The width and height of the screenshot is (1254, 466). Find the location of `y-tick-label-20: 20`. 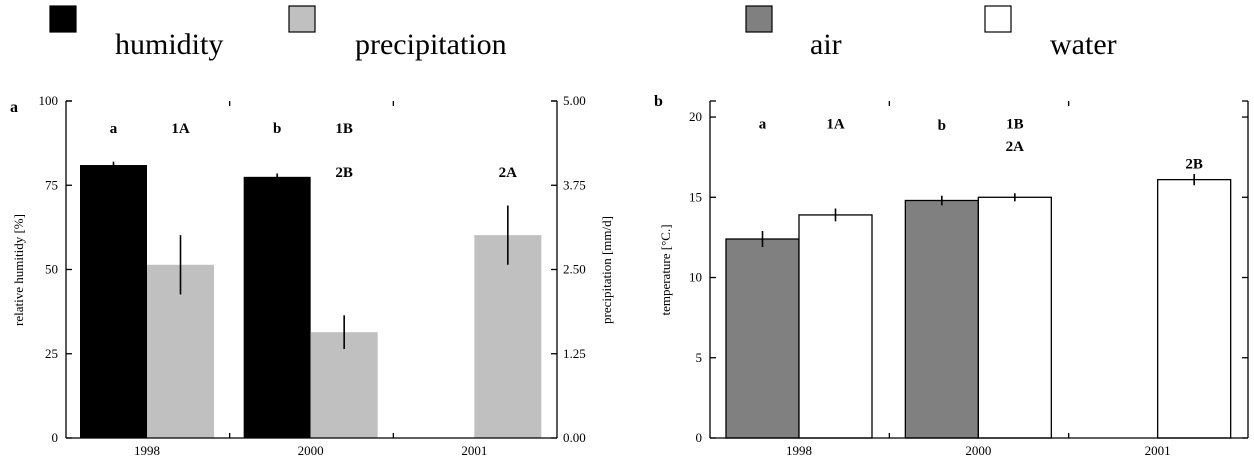

y-tick-label-20: 20 is located at coordinates (695, 116).